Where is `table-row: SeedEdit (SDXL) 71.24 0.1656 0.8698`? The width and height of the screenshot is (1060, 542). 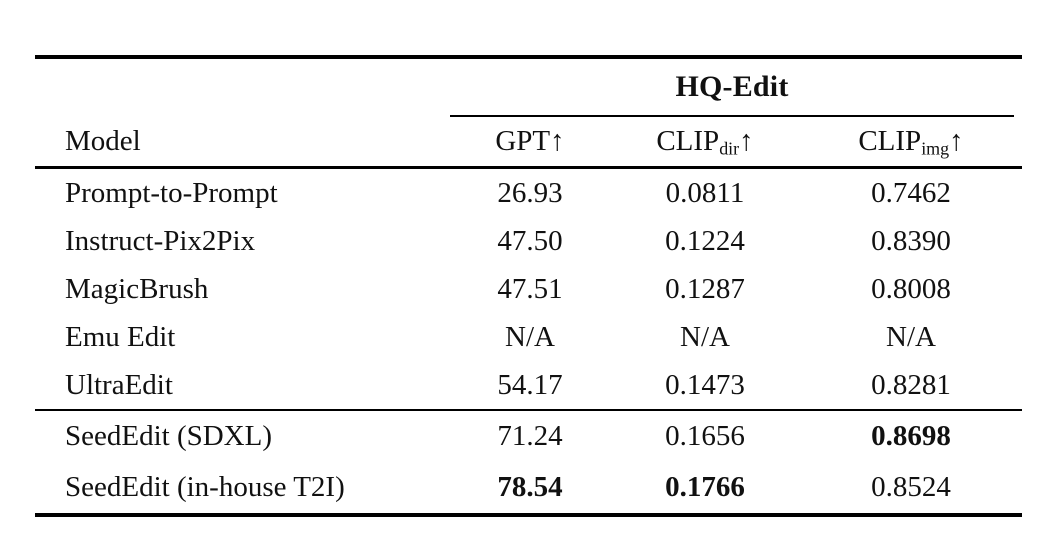 table-row: SeedEdit (SDXL) 71.24 0.1656 0.8698 is located at coordinates (528, 436).